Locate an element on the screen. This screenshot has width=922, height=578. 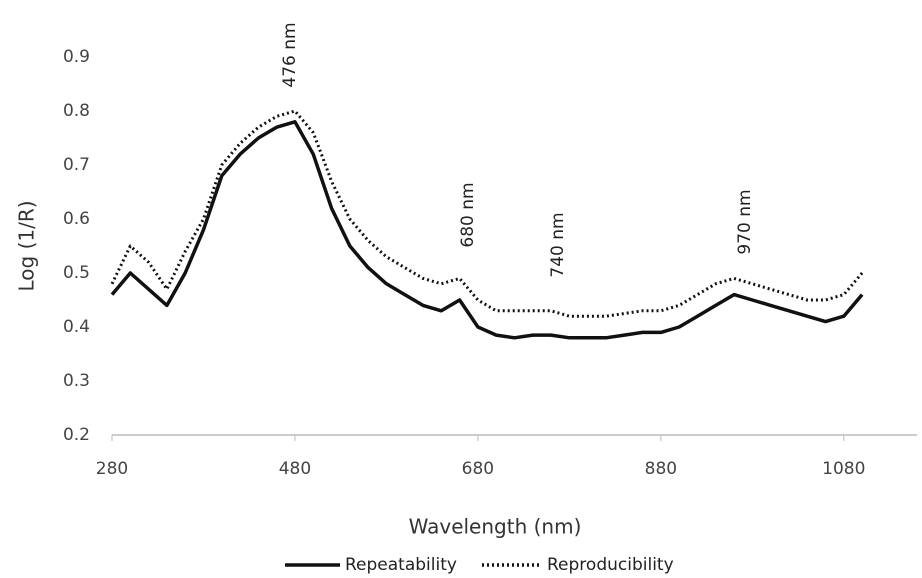
x-tick-label: 480 is located at coordinates (295, 469).